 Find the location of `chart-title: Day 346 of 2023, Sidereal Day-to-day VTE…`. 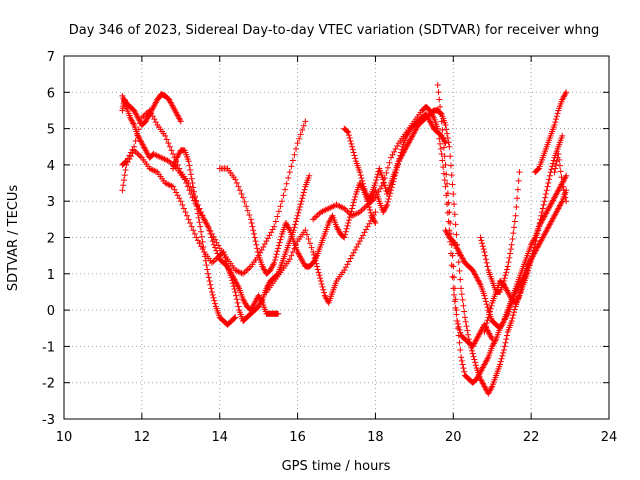

chart-title: Day 346 of 2023, Sidereal Day-to-day VTE… is located at coordinates (334, 30).